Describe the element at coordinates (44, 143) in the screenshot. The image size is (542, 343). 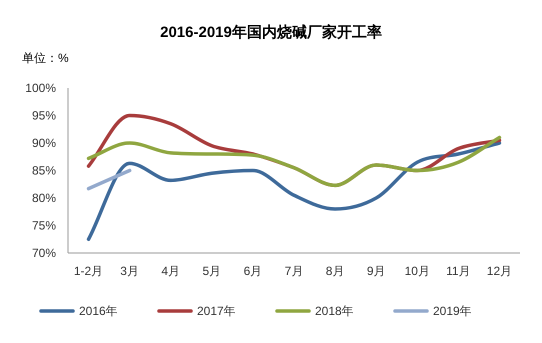
I see `y-tick-label: 90%` at that location.